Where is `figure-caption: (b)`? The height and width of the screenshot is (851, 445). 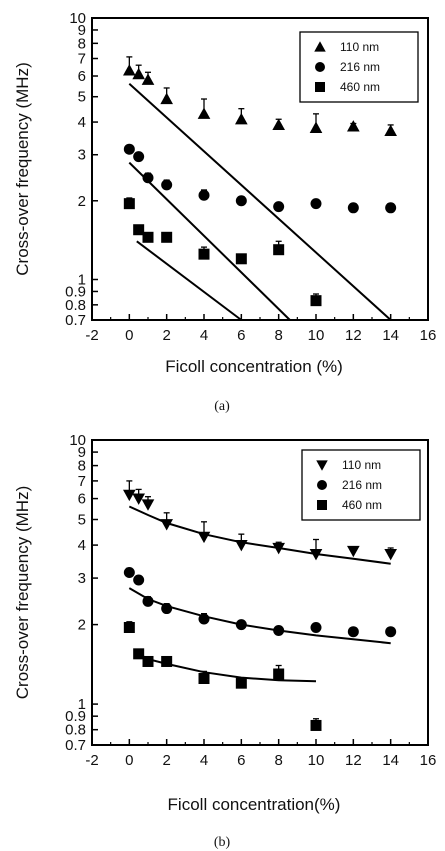 figure-caption: (b) is located at coordinates (222, 842).